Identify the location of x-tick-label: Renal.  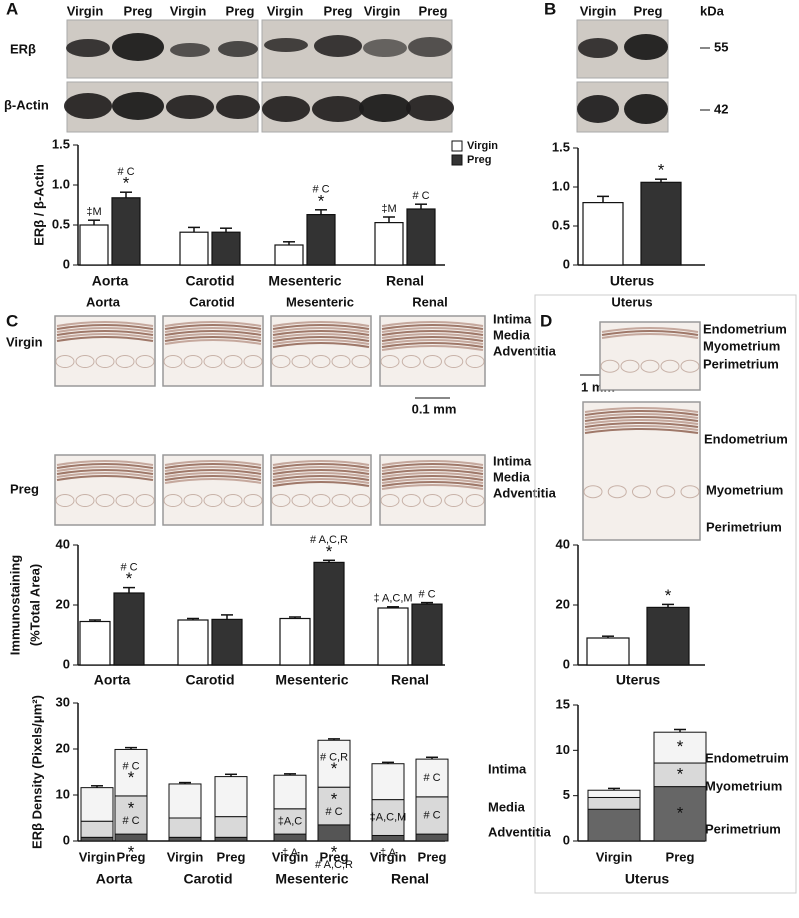
(405, 281).